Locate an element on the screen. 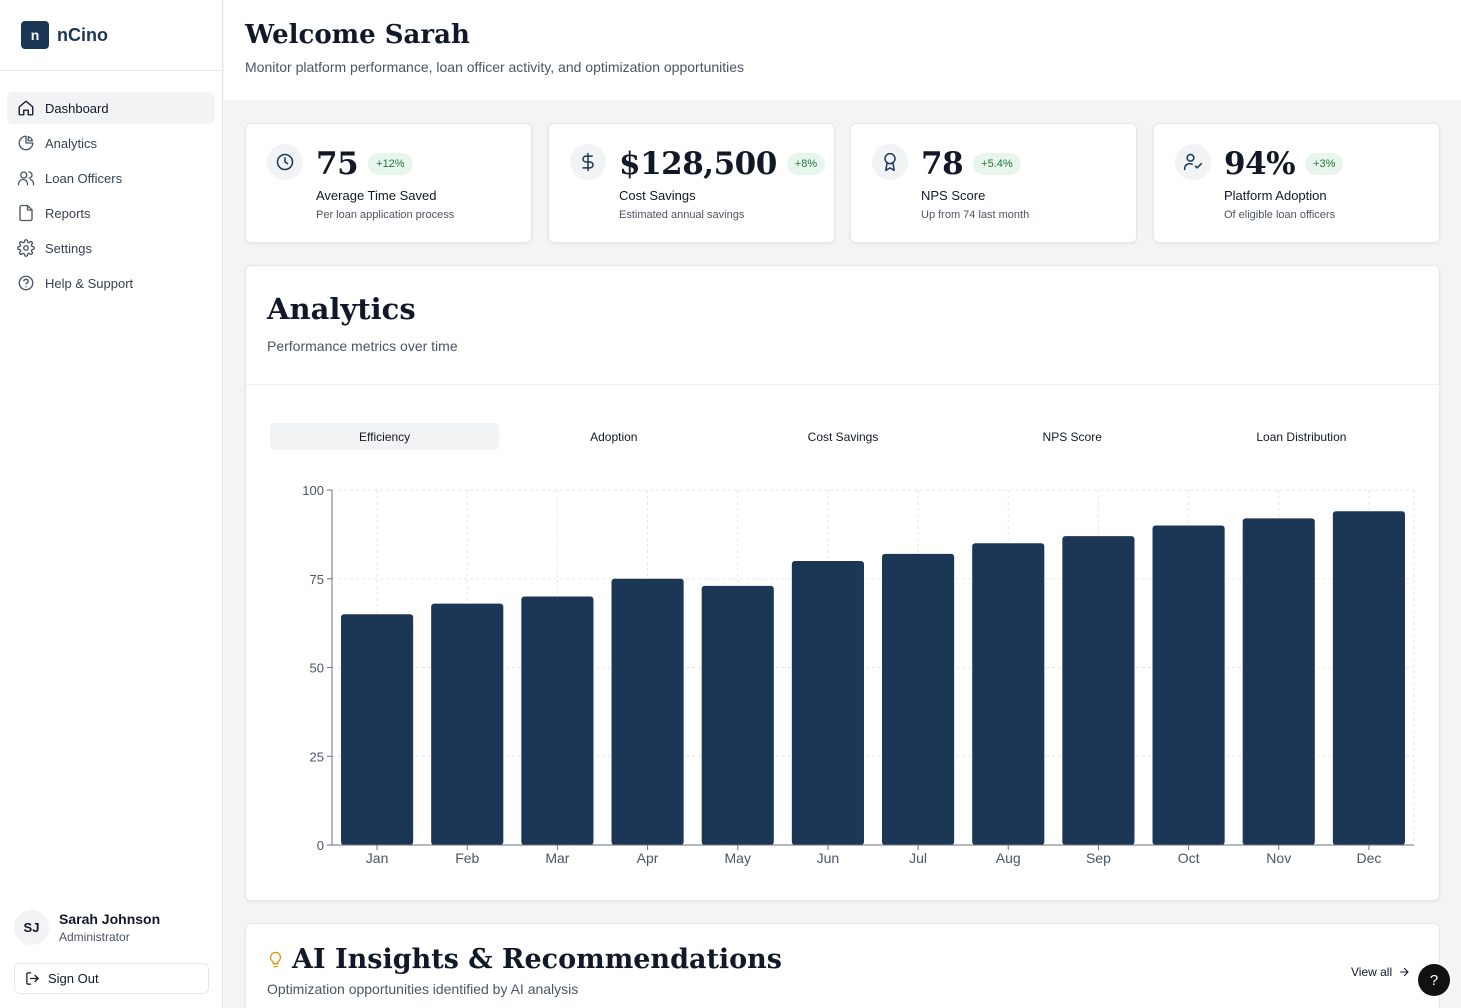 The image size is (1461, 1008). user-profile: SJ Sarah Johnson Administrator is located at coordinates (87, 927).